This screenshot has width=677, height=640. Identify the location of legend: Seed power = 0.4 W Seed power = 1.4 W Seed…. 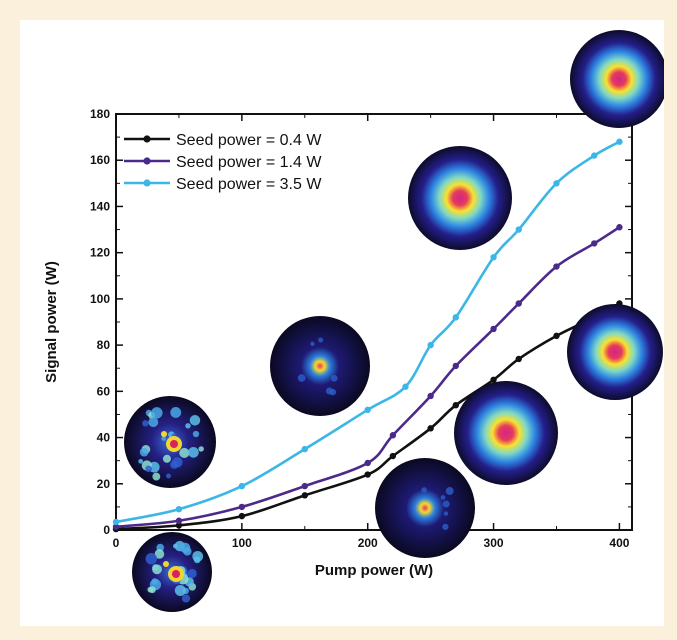
(223, 162).